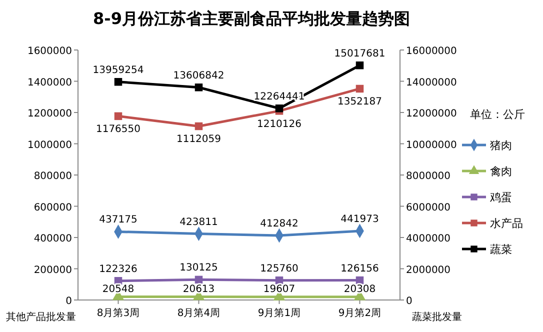 This screenshot has height=332, width=543. What do you see at coordinates (53, 176) in the screenshot?
I see `y-tick-label: 800000` at bounding box center [53, 176].